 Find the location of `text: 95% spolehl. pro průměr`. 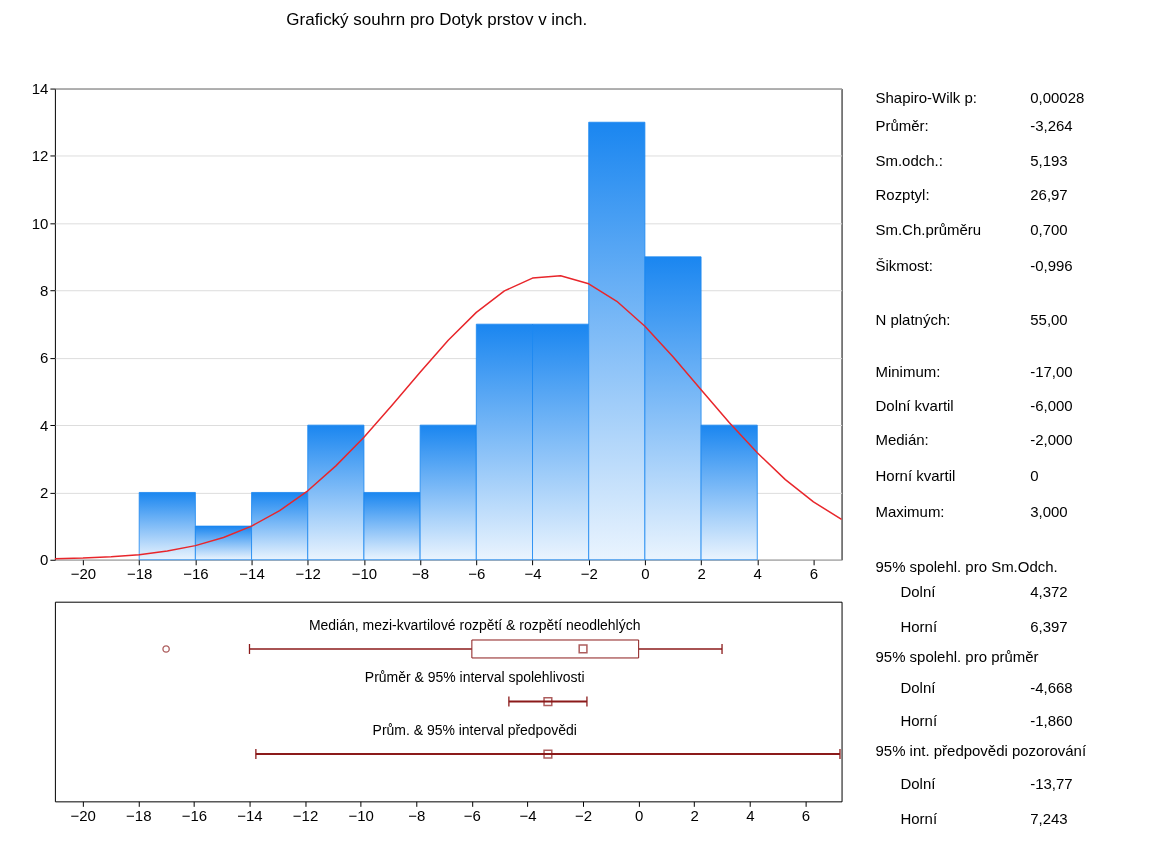

text: 95% spolehl. pro průměr is located at coordinates (957, 656).